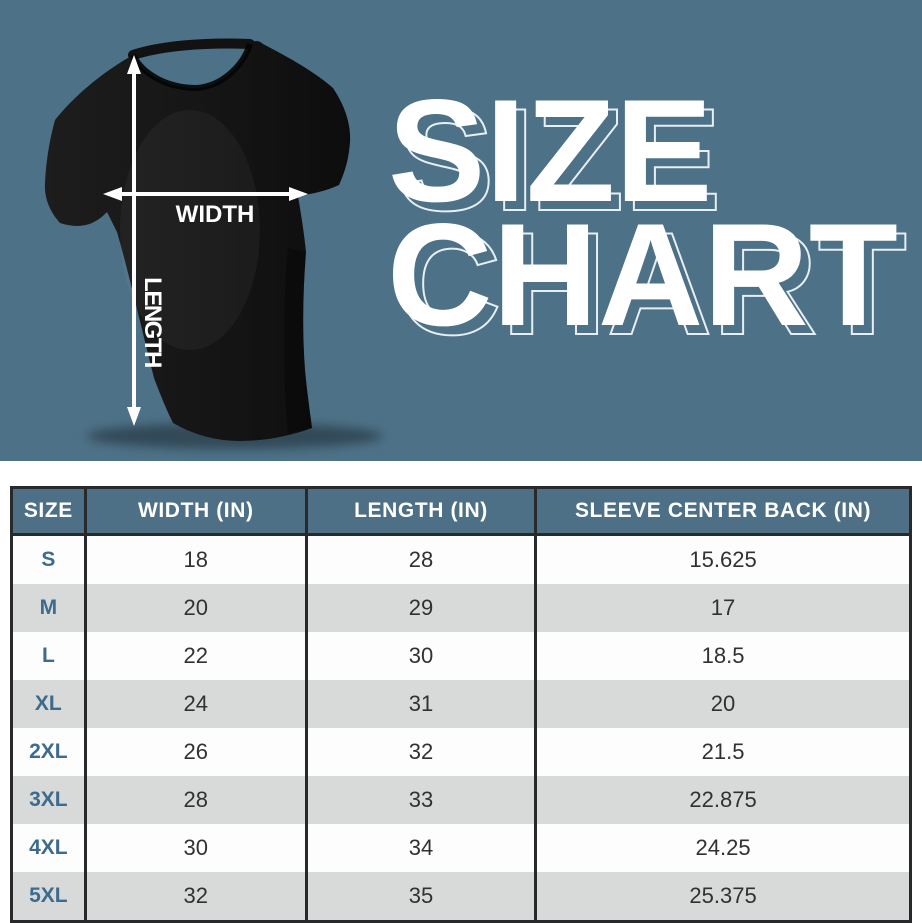 The image size is (922, 923). Describe the element at coordinates (48, 847) in the screenshot. I see `size-cell: 4XL` at that location.